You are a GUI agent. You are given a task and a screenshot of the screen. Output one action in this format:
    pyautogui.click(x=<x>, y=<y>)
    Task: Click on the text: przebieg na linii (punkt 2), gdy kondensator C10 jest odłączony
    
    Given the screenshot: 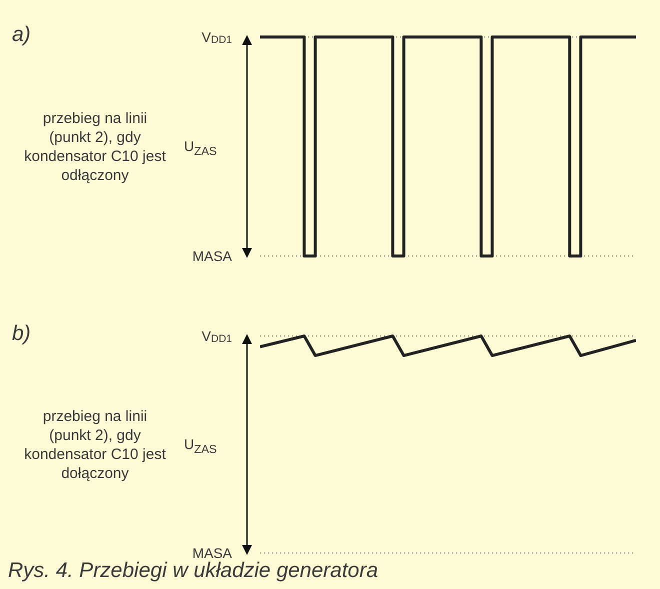 What is the action you would take?
    pyautogui.click(x=95, y=146)
    